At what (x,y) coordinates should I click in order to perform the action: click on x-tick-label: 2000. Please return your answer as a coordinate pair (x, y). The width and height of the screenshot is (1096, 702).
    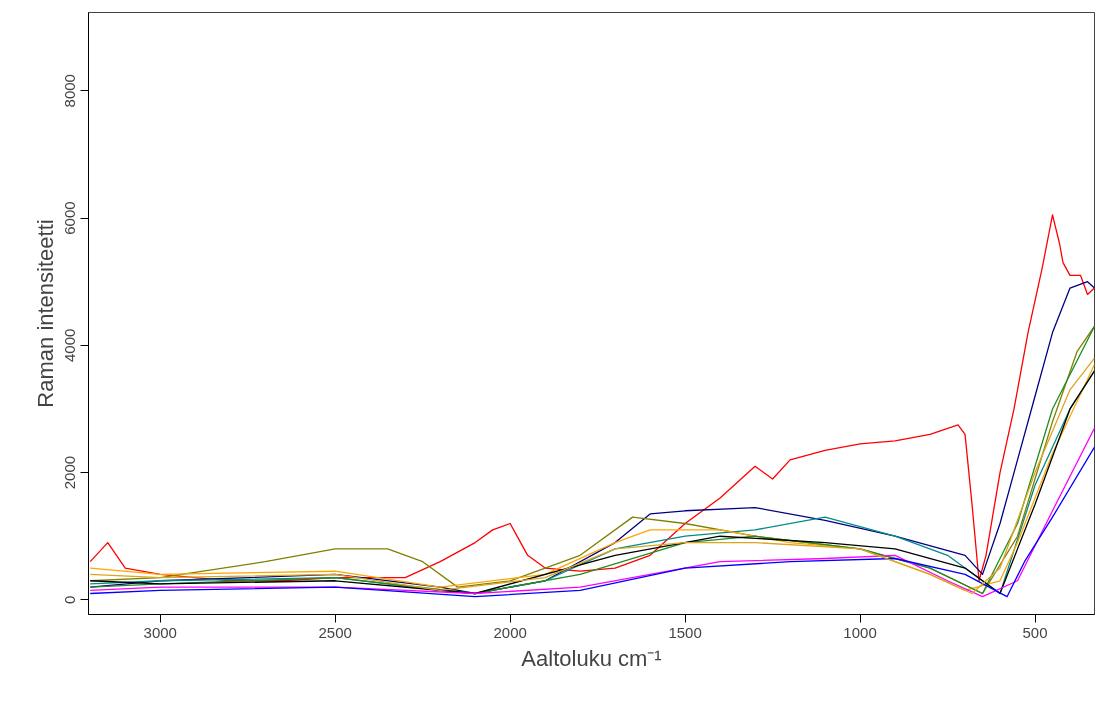
    Looking at the image, I should click on (510, 632).